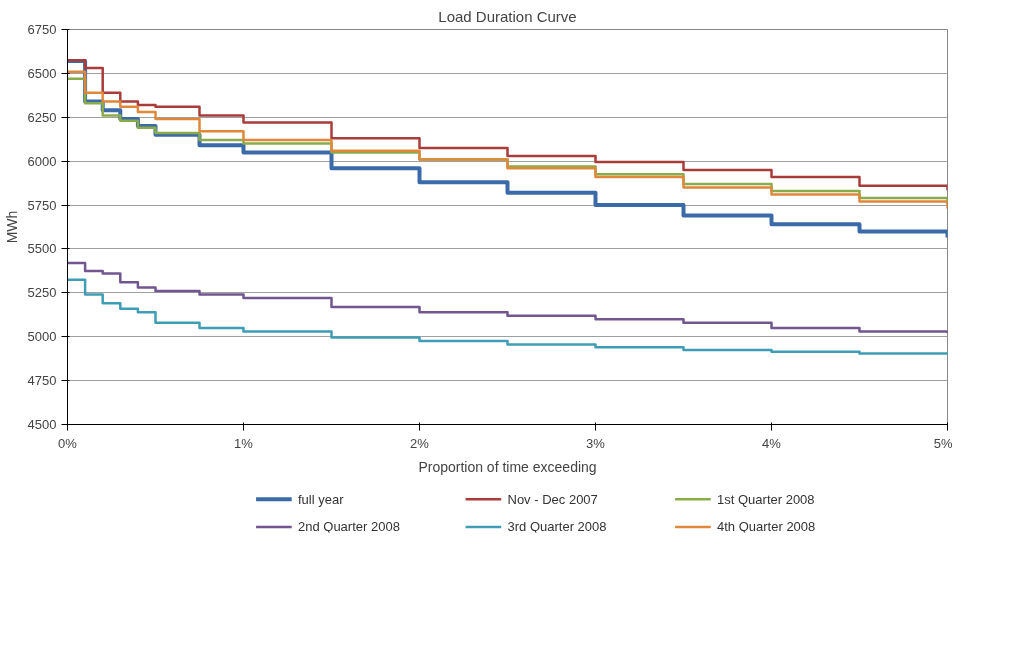 The width and height of the screenshot is (1016, 666). I want to click on y-tick-label: 5000, so click(42, 337).